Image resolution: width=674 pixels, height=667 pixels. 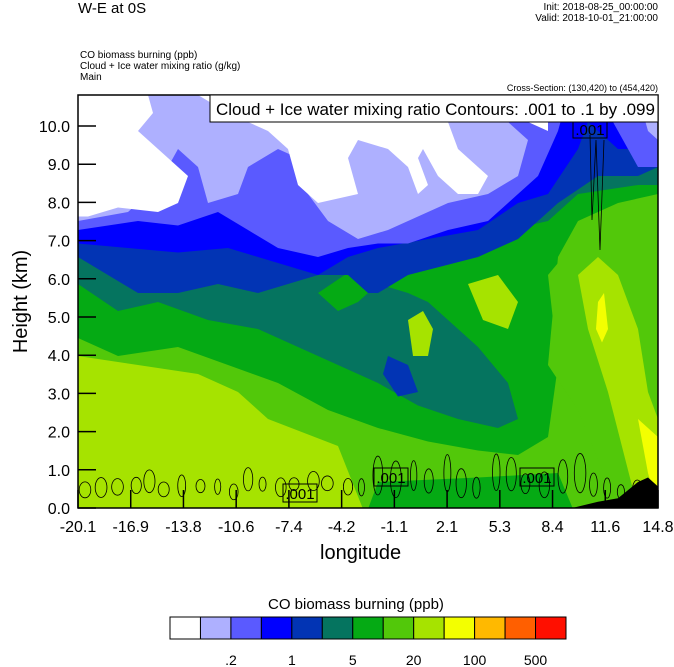 What do you see at coordinates (231, 659) in the screenshot?
I see `colorbar-label: .2` at bounding box center [231, 659].